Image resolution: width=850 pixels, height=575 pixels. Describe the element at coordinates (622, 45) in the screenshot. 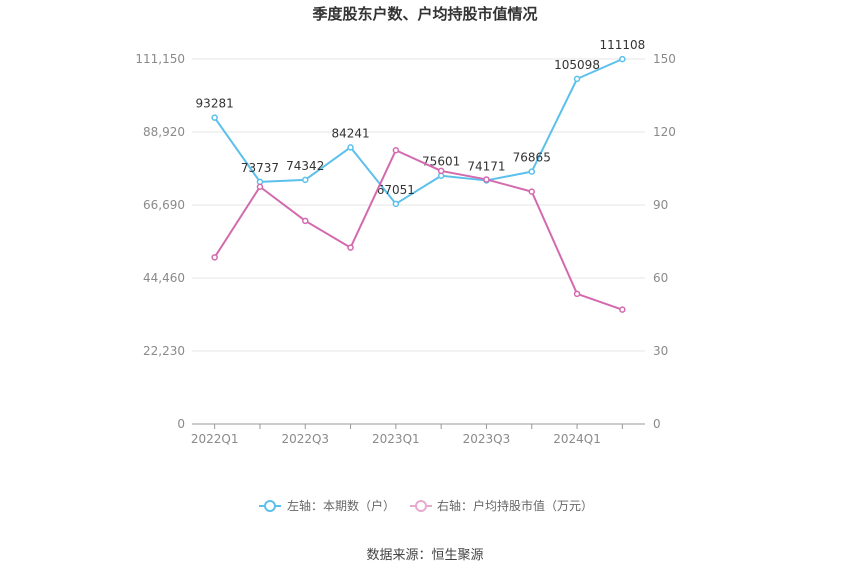

I see `data-label: 111108` at that location.